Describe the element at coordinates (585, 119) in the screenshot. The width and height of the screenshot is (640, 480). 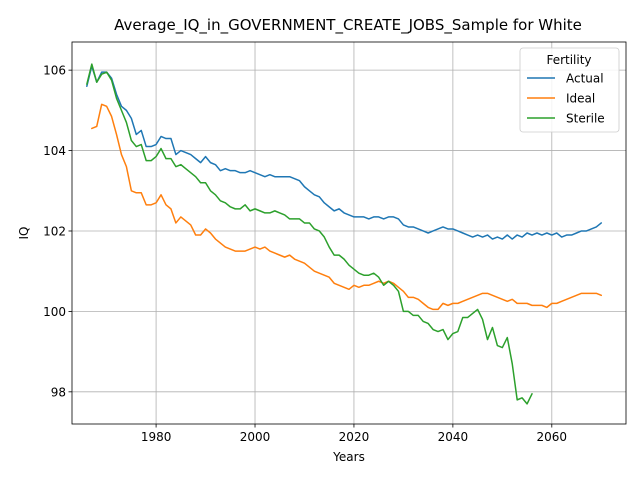
I see `legend-label-sterile: Sterile` at that location.